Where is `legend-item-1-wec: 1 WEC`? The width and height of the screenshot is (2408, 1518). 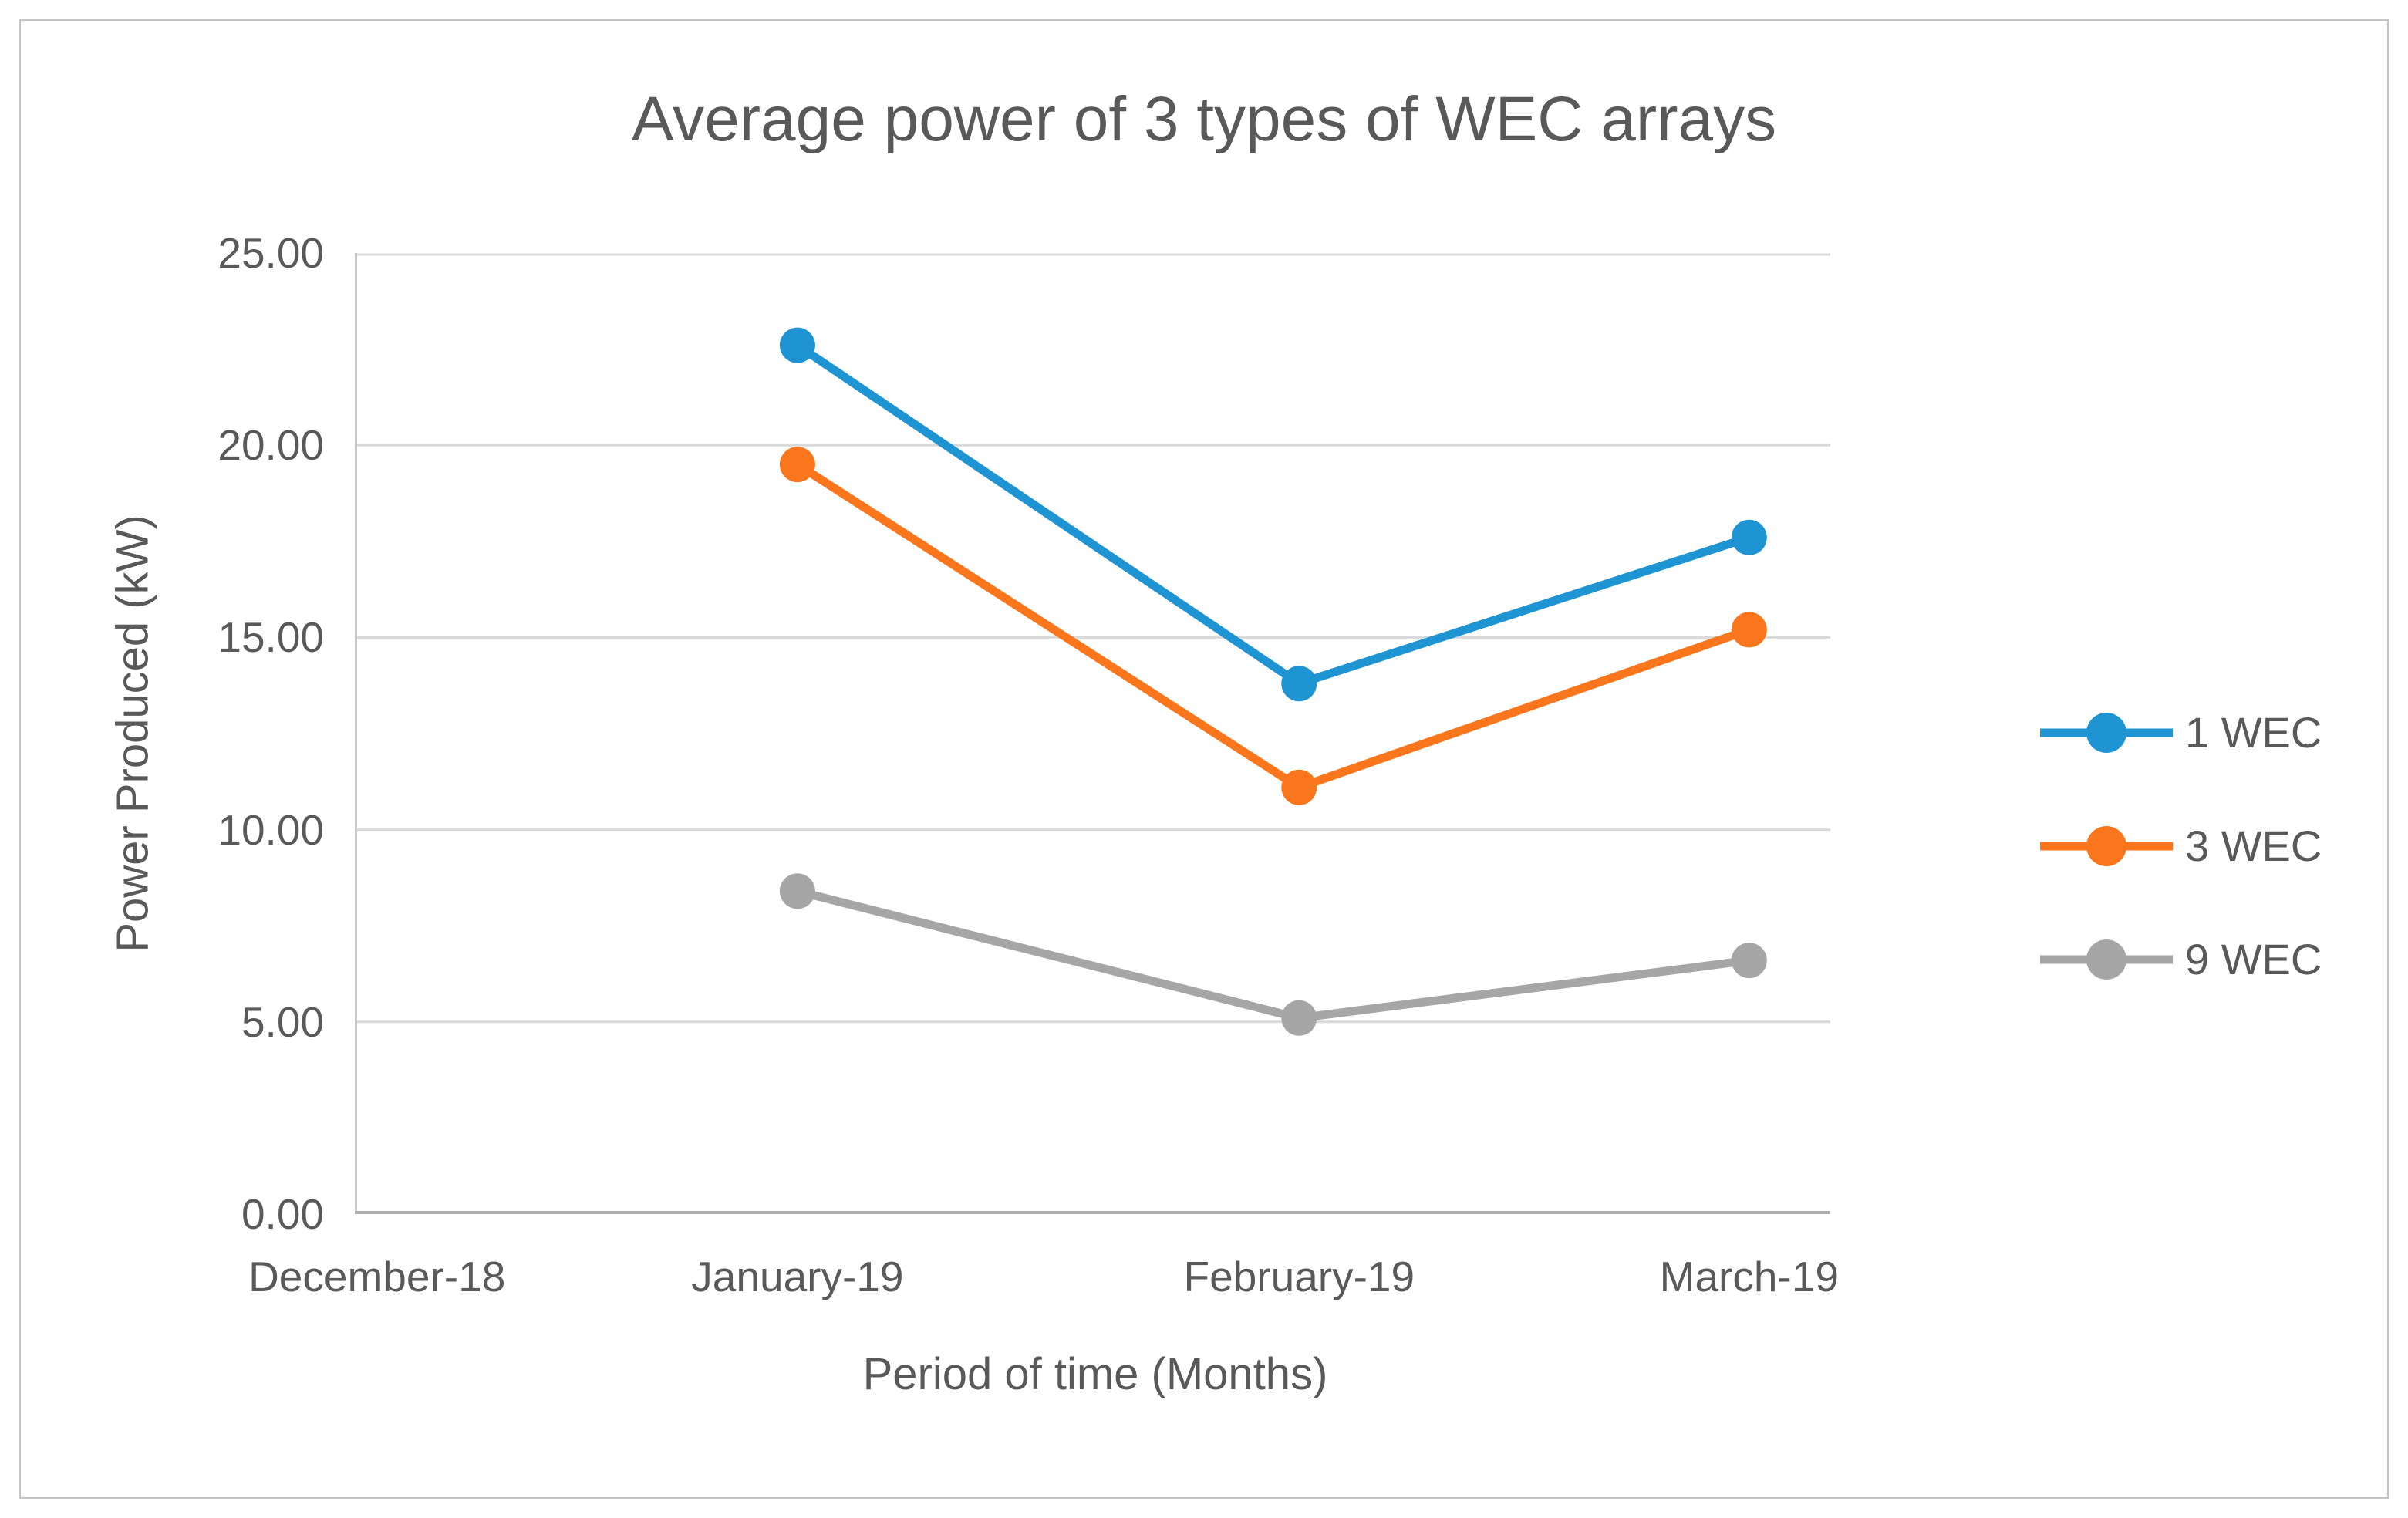
legend-item-1-wec: 1 WEC is located at coordinates (2181, 732).